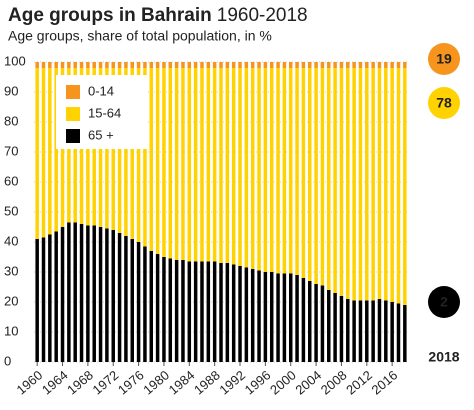 This screenshot has height=410, width=474. I want to click on y-tick-label: 70, so click(11, 150).